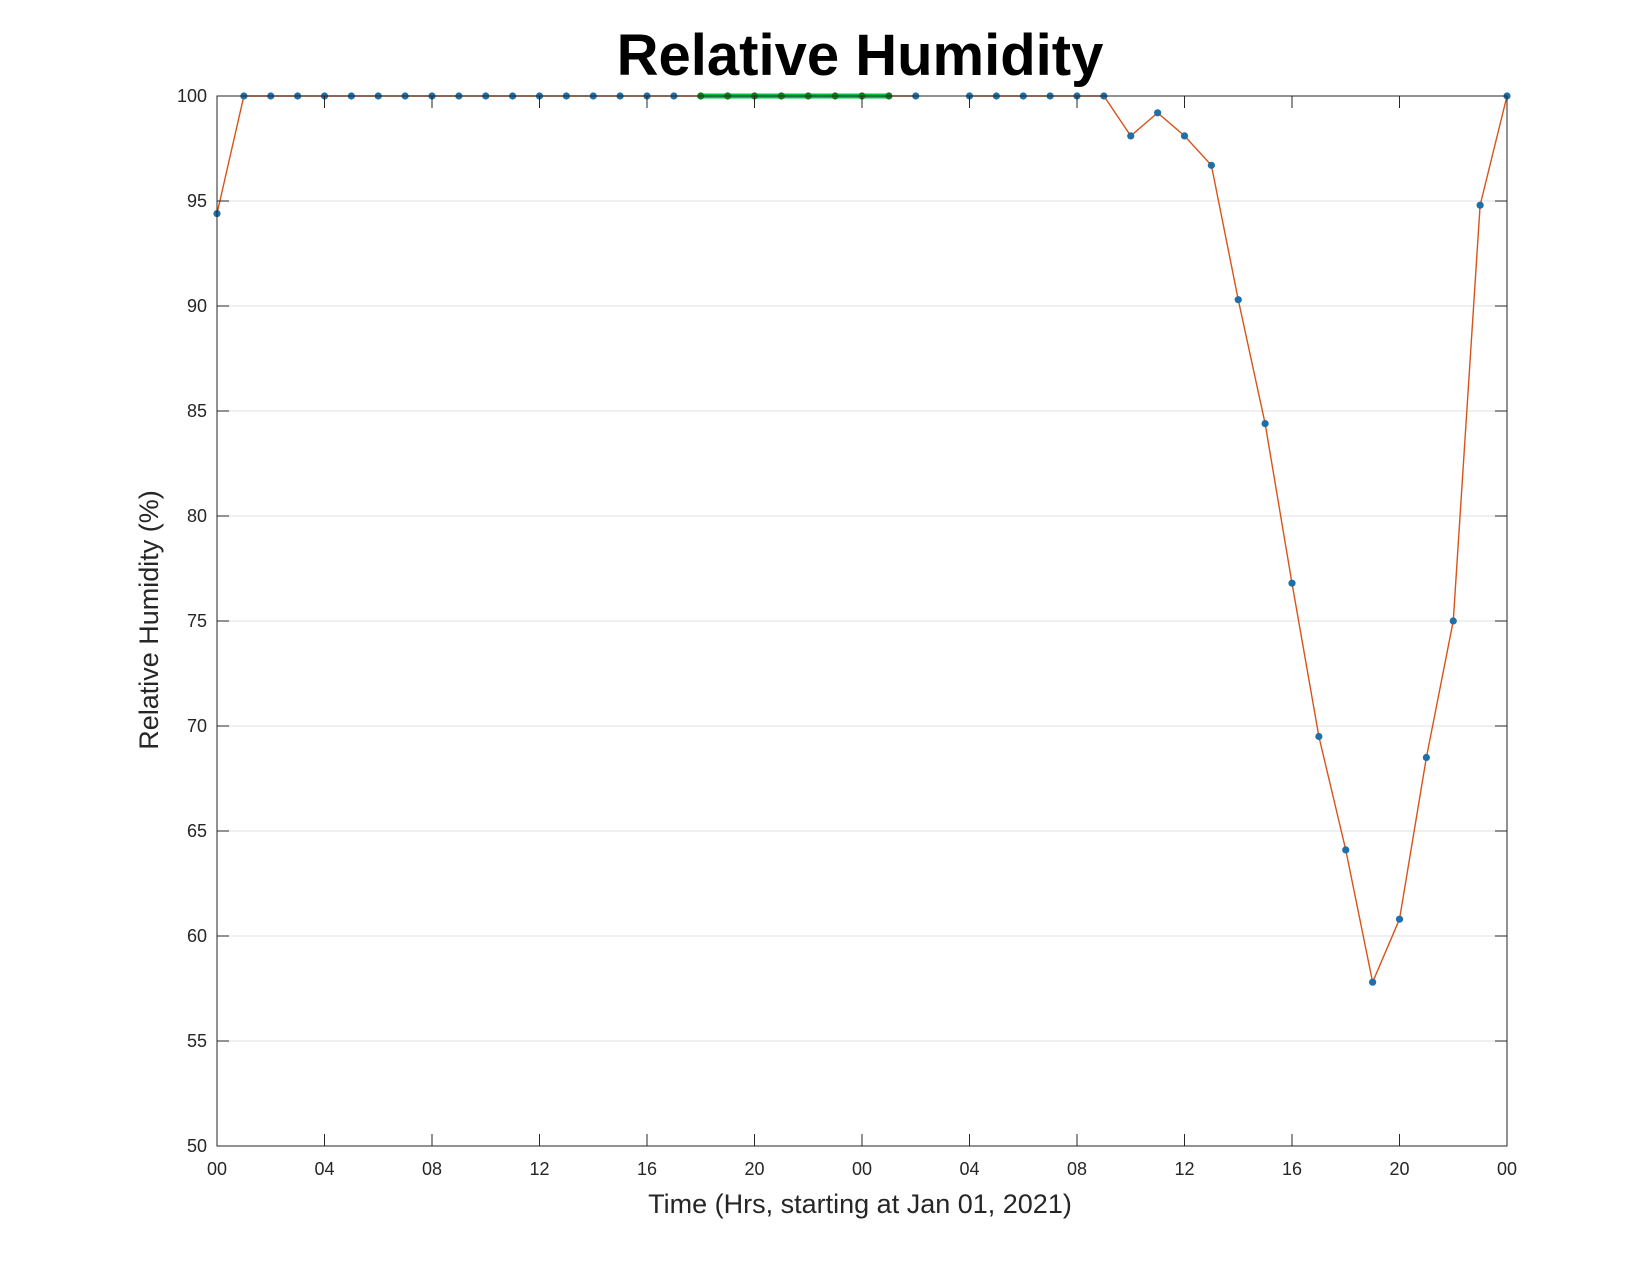 Image resolution: width=1650 pixels, height=1275 pixels. What do you see at coordinates (860, 55) in the screenshot?
I see `chart-title: Relative Humidity` at bounding box center [860, 55].